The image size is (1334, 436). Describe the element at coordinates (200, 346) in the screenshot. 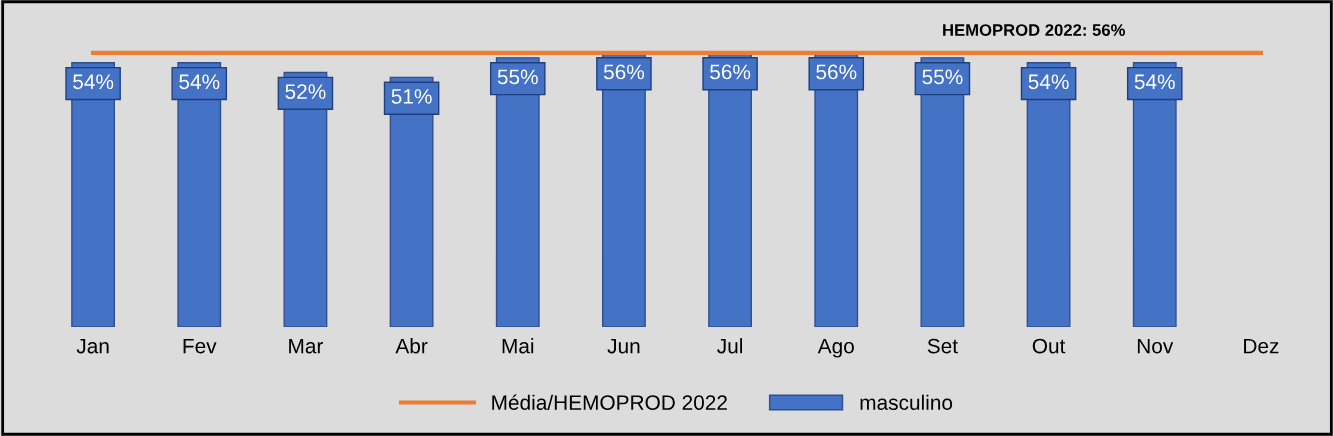

I see `x-tick-label: Fev` at that location.